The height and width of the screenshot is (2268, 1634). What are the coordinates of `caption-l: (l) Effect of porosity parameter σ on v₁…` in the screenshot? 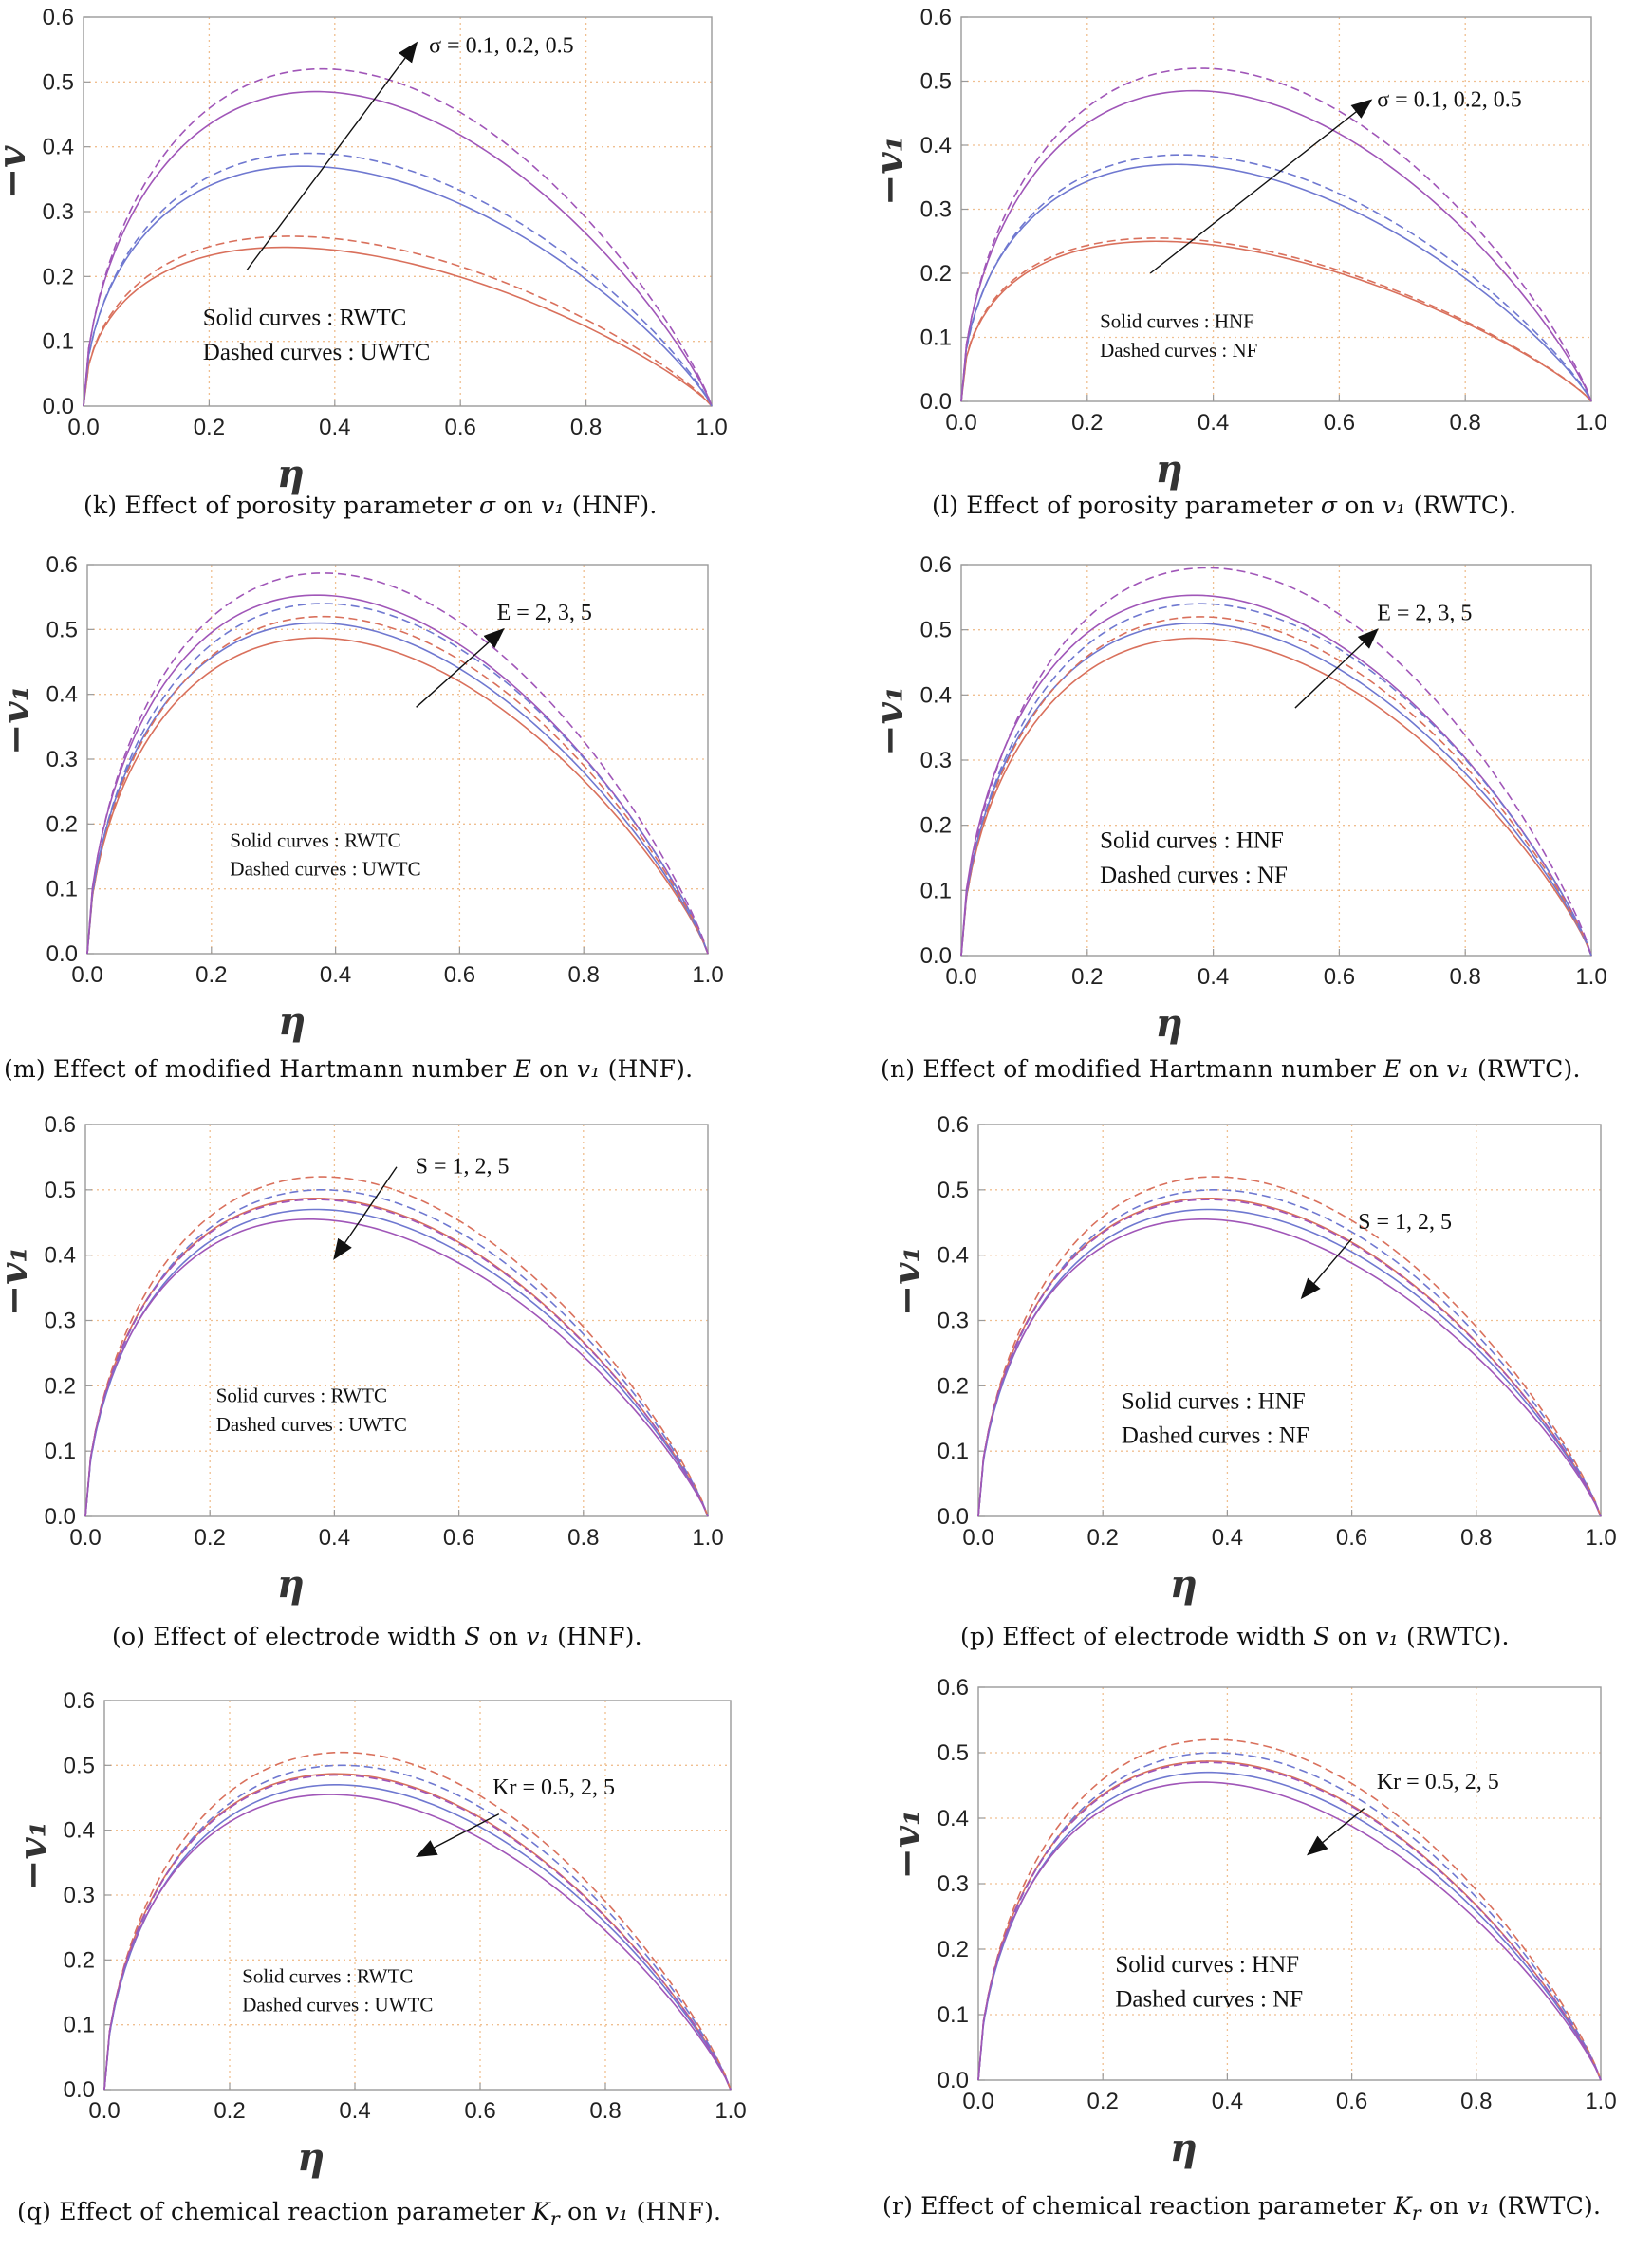 It's located at (1224, 506).